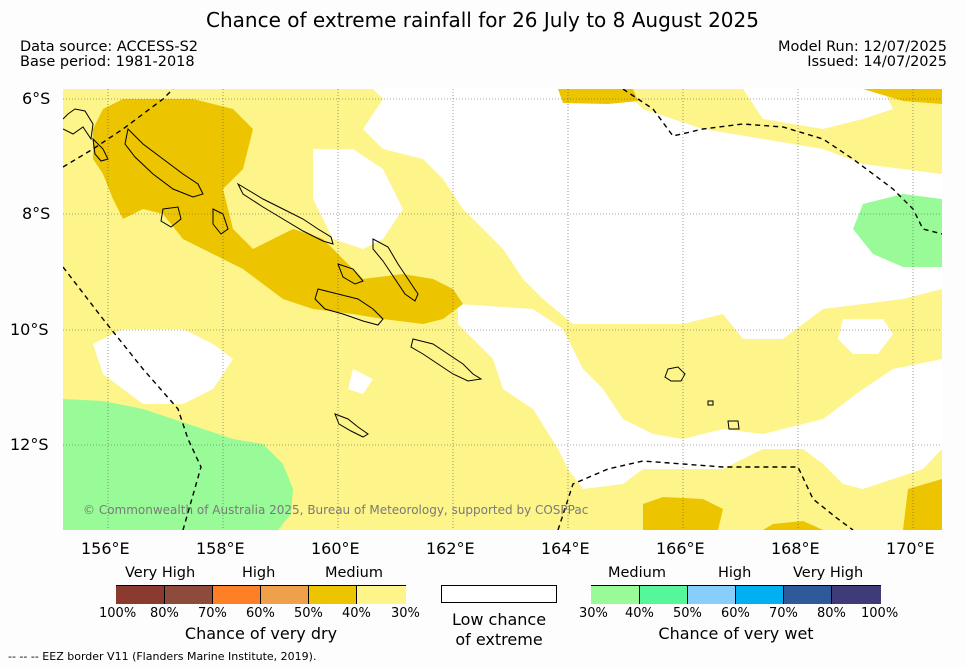 This screenshot has height=667, width=965. Describe the element at coordinates (450, 548) in the screenshot. I see `lon-label-162e: 162°E` at that location.